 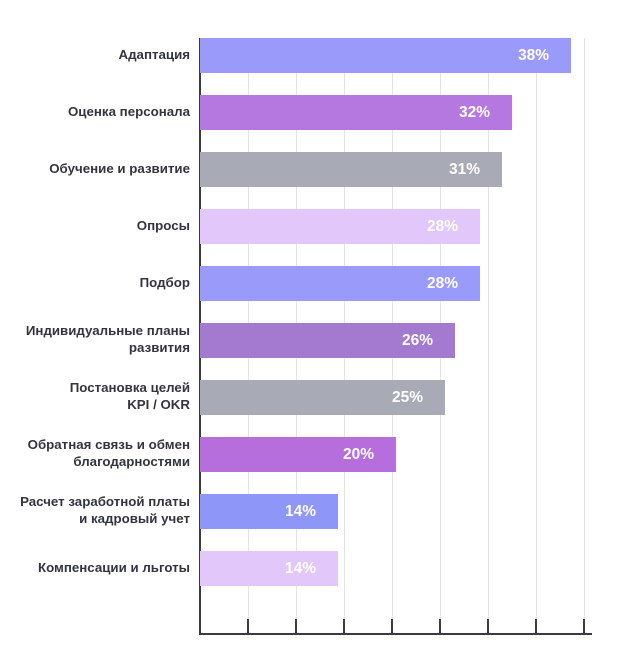 I want to click on category-label: Индивидуальные планы развития, so click(x=107, y=339).